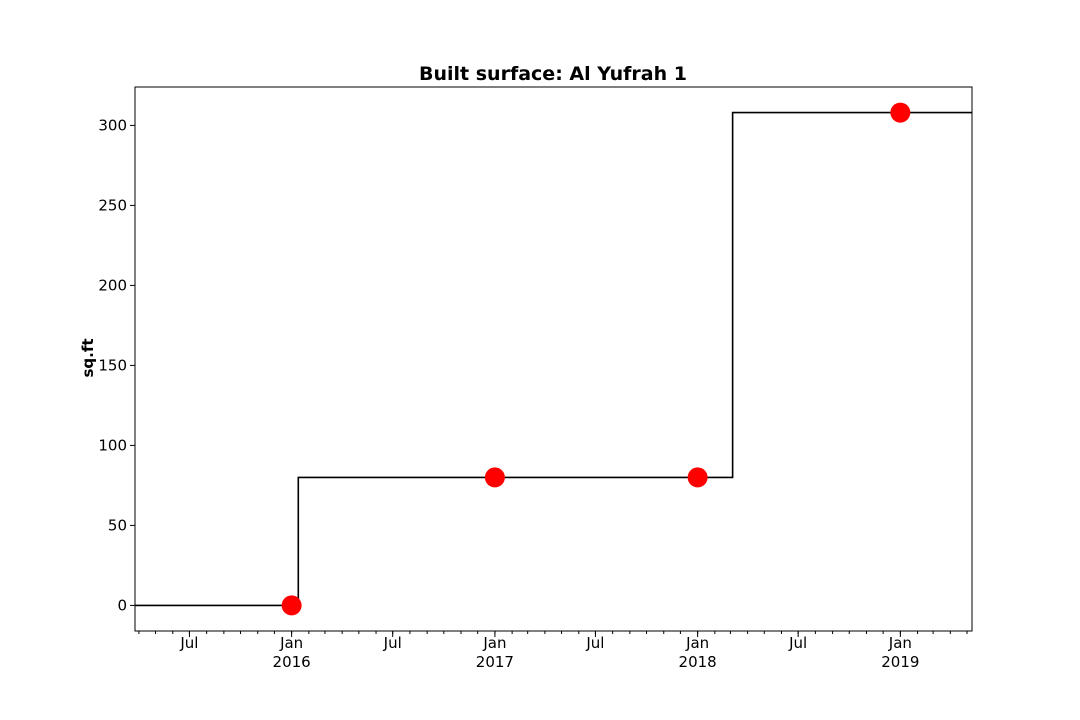  Describe the element at coordinates (495, 662) in the screenshot. I see `x-tick-year-label: 2017` at that location.